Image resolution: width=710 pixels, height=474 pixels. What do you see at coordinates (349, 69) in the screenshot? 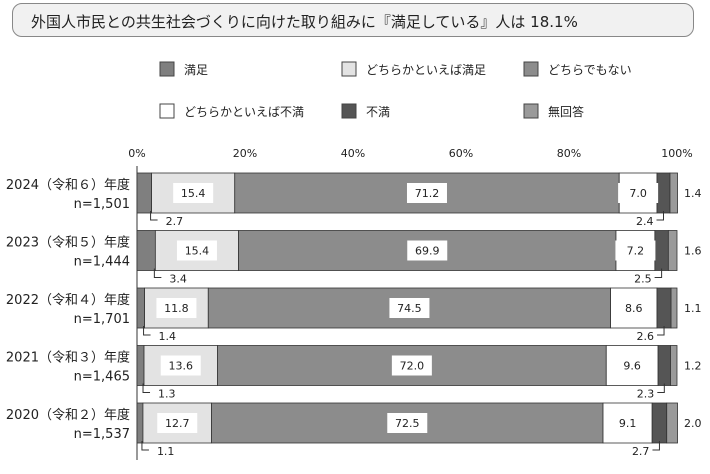
I see `legend-swatch-dochira_manzoku` at bounding box center [349, 69].